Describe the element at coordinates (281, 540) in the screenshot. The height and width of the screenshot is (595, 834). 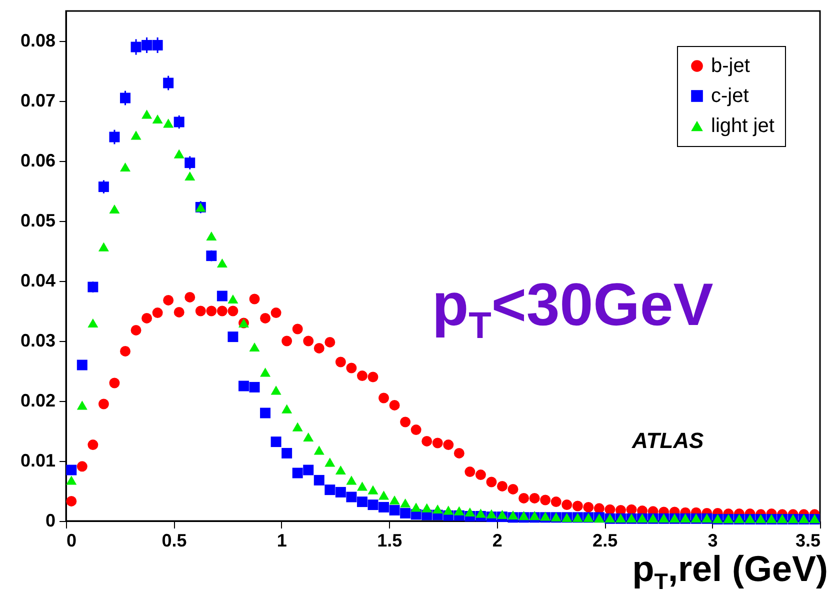
I see `x-tick-label: 1` at that location.